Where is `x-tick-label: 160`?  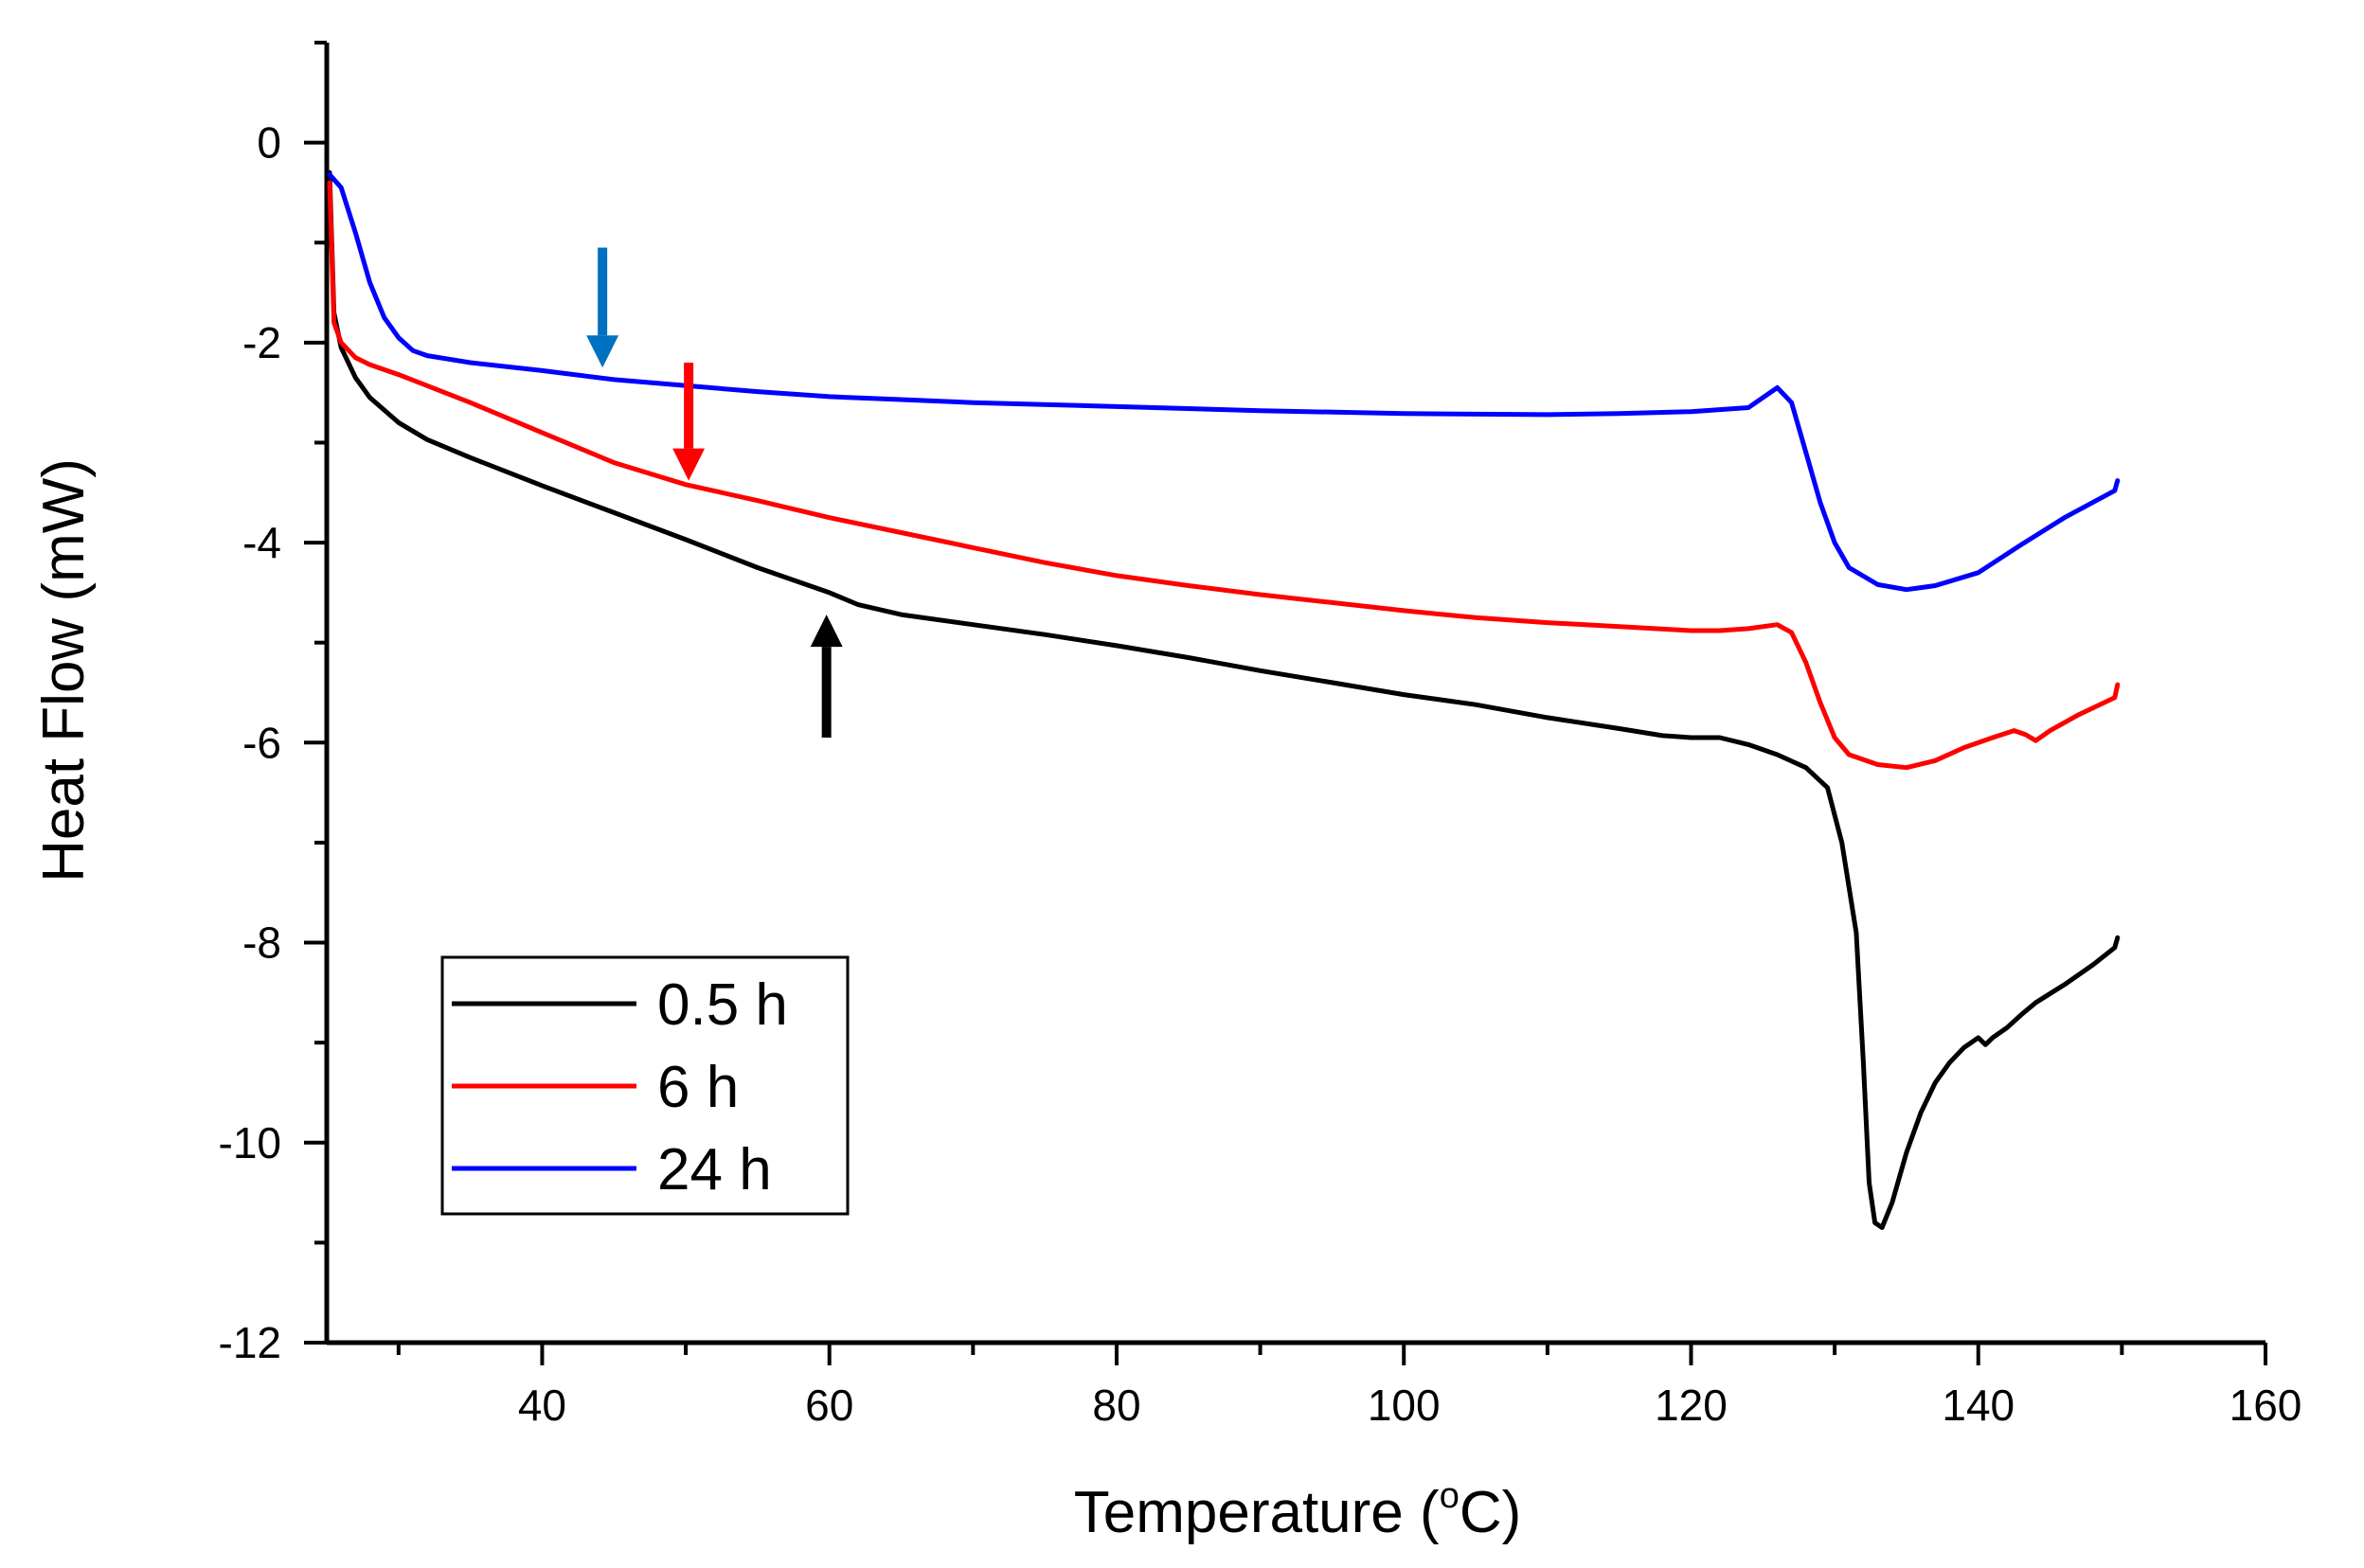
x-tick-label: 160 is located at coordinates (2266, 1405).